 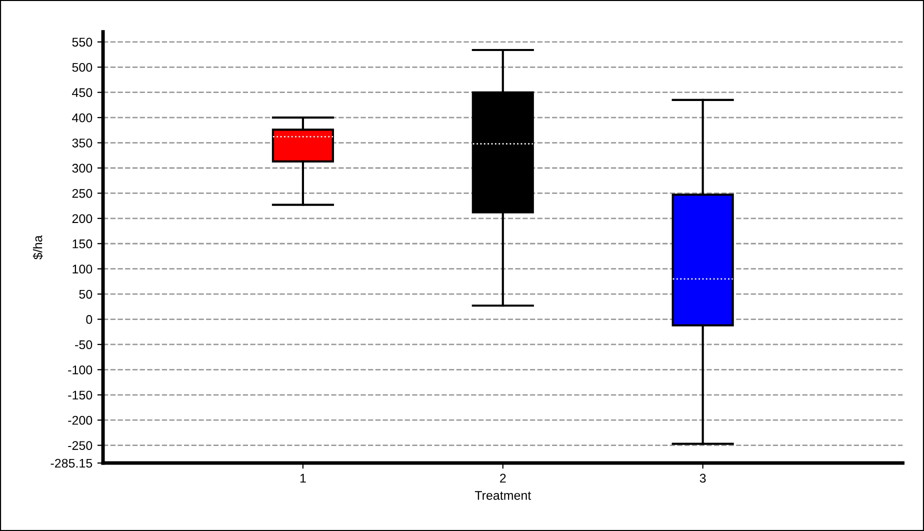 I want to click on y-tick-label: 0, so click(x=89, y=319).